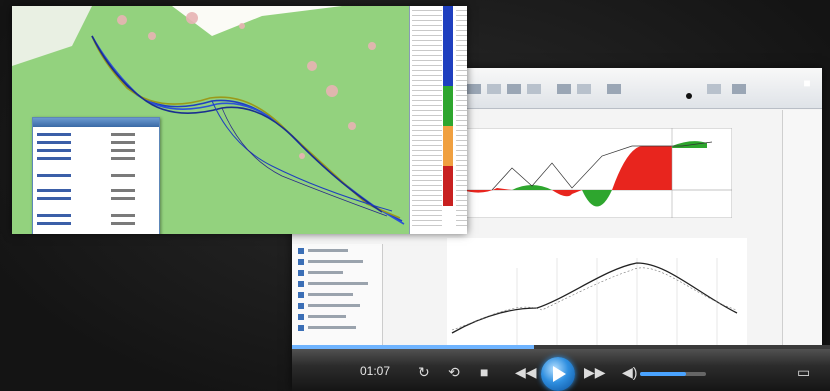  Describe the element at coordinates (375, 371) in the screenshot. I see `elapsed-time: 01:07` at that location.